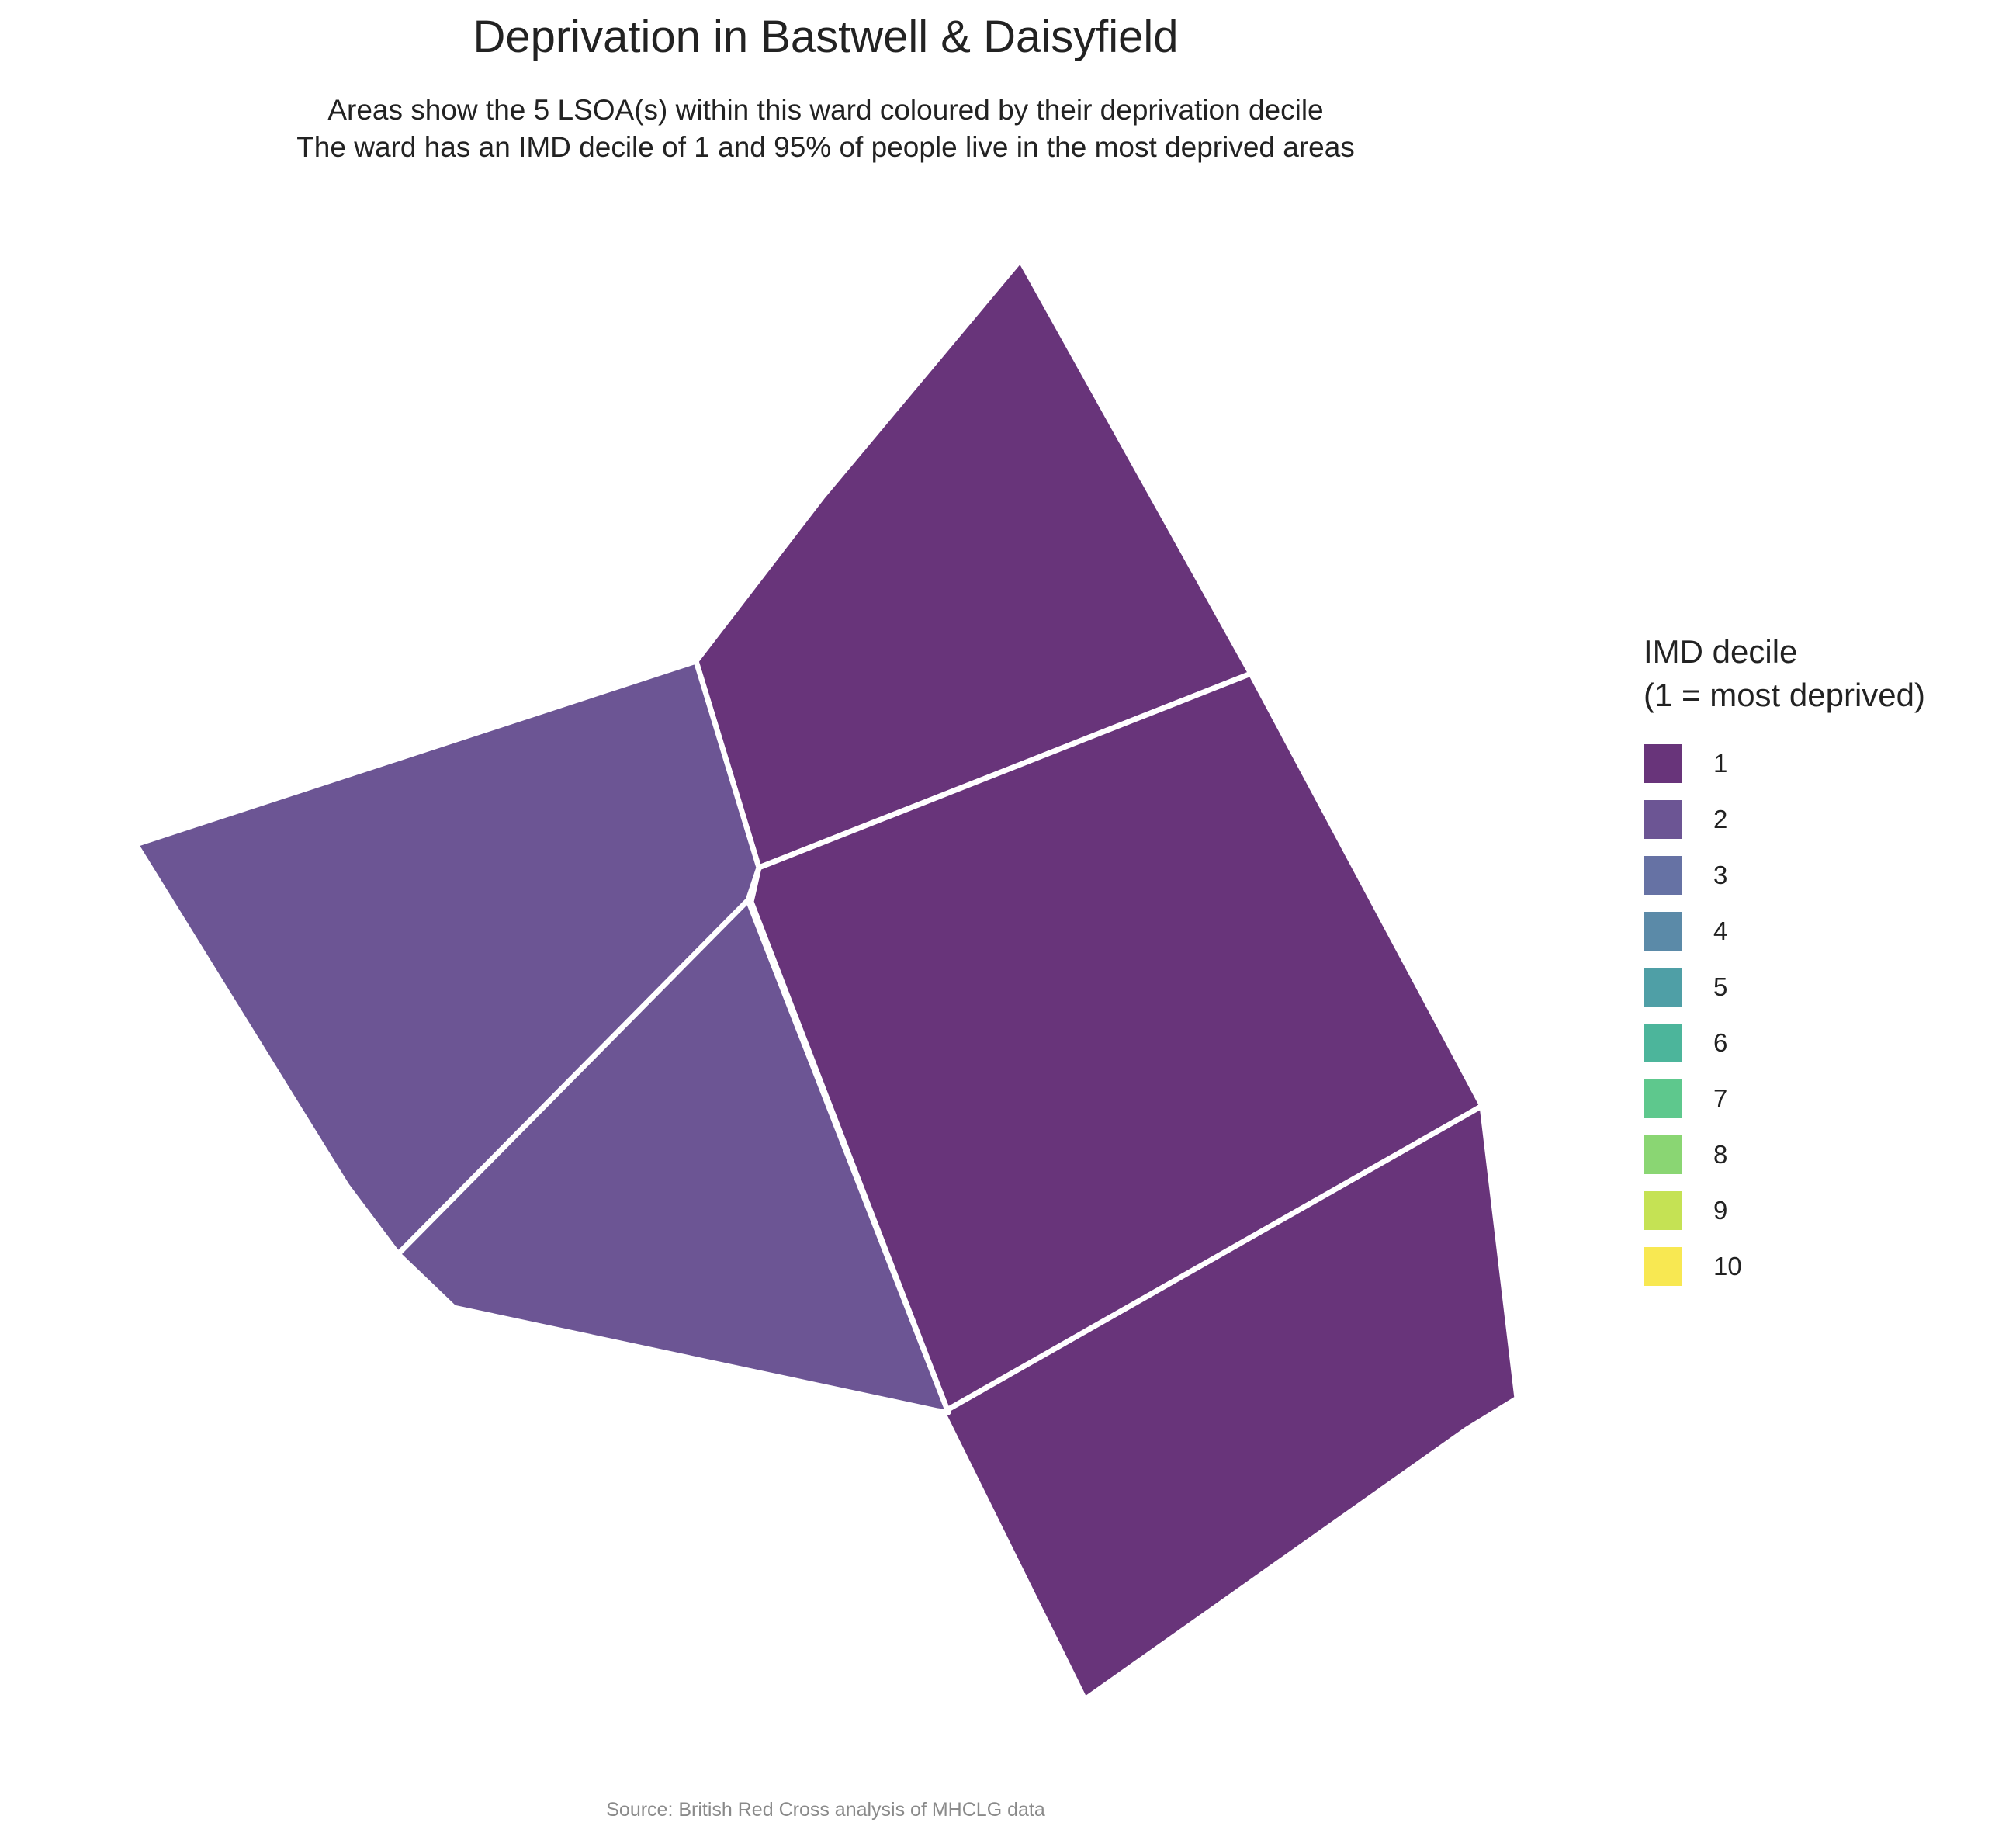 The width and height of the screenshot is (2016, 1833). Describe the element at coordinates (1728, 1266) in the screenshot. I see `legend-label: 10` at that location.